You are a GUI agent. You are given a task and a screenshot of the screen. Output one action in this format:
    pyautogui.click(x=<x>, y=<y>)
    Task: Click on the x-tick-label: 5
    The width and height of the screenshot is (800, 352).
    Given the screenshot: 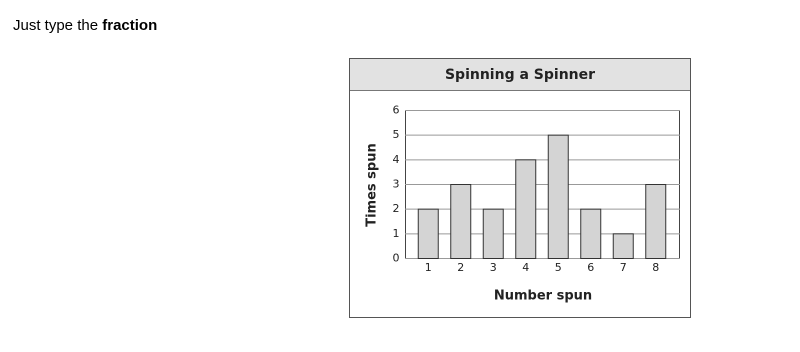 What is the action you would take?
    pyautogui.click(x=558, y=267)
    